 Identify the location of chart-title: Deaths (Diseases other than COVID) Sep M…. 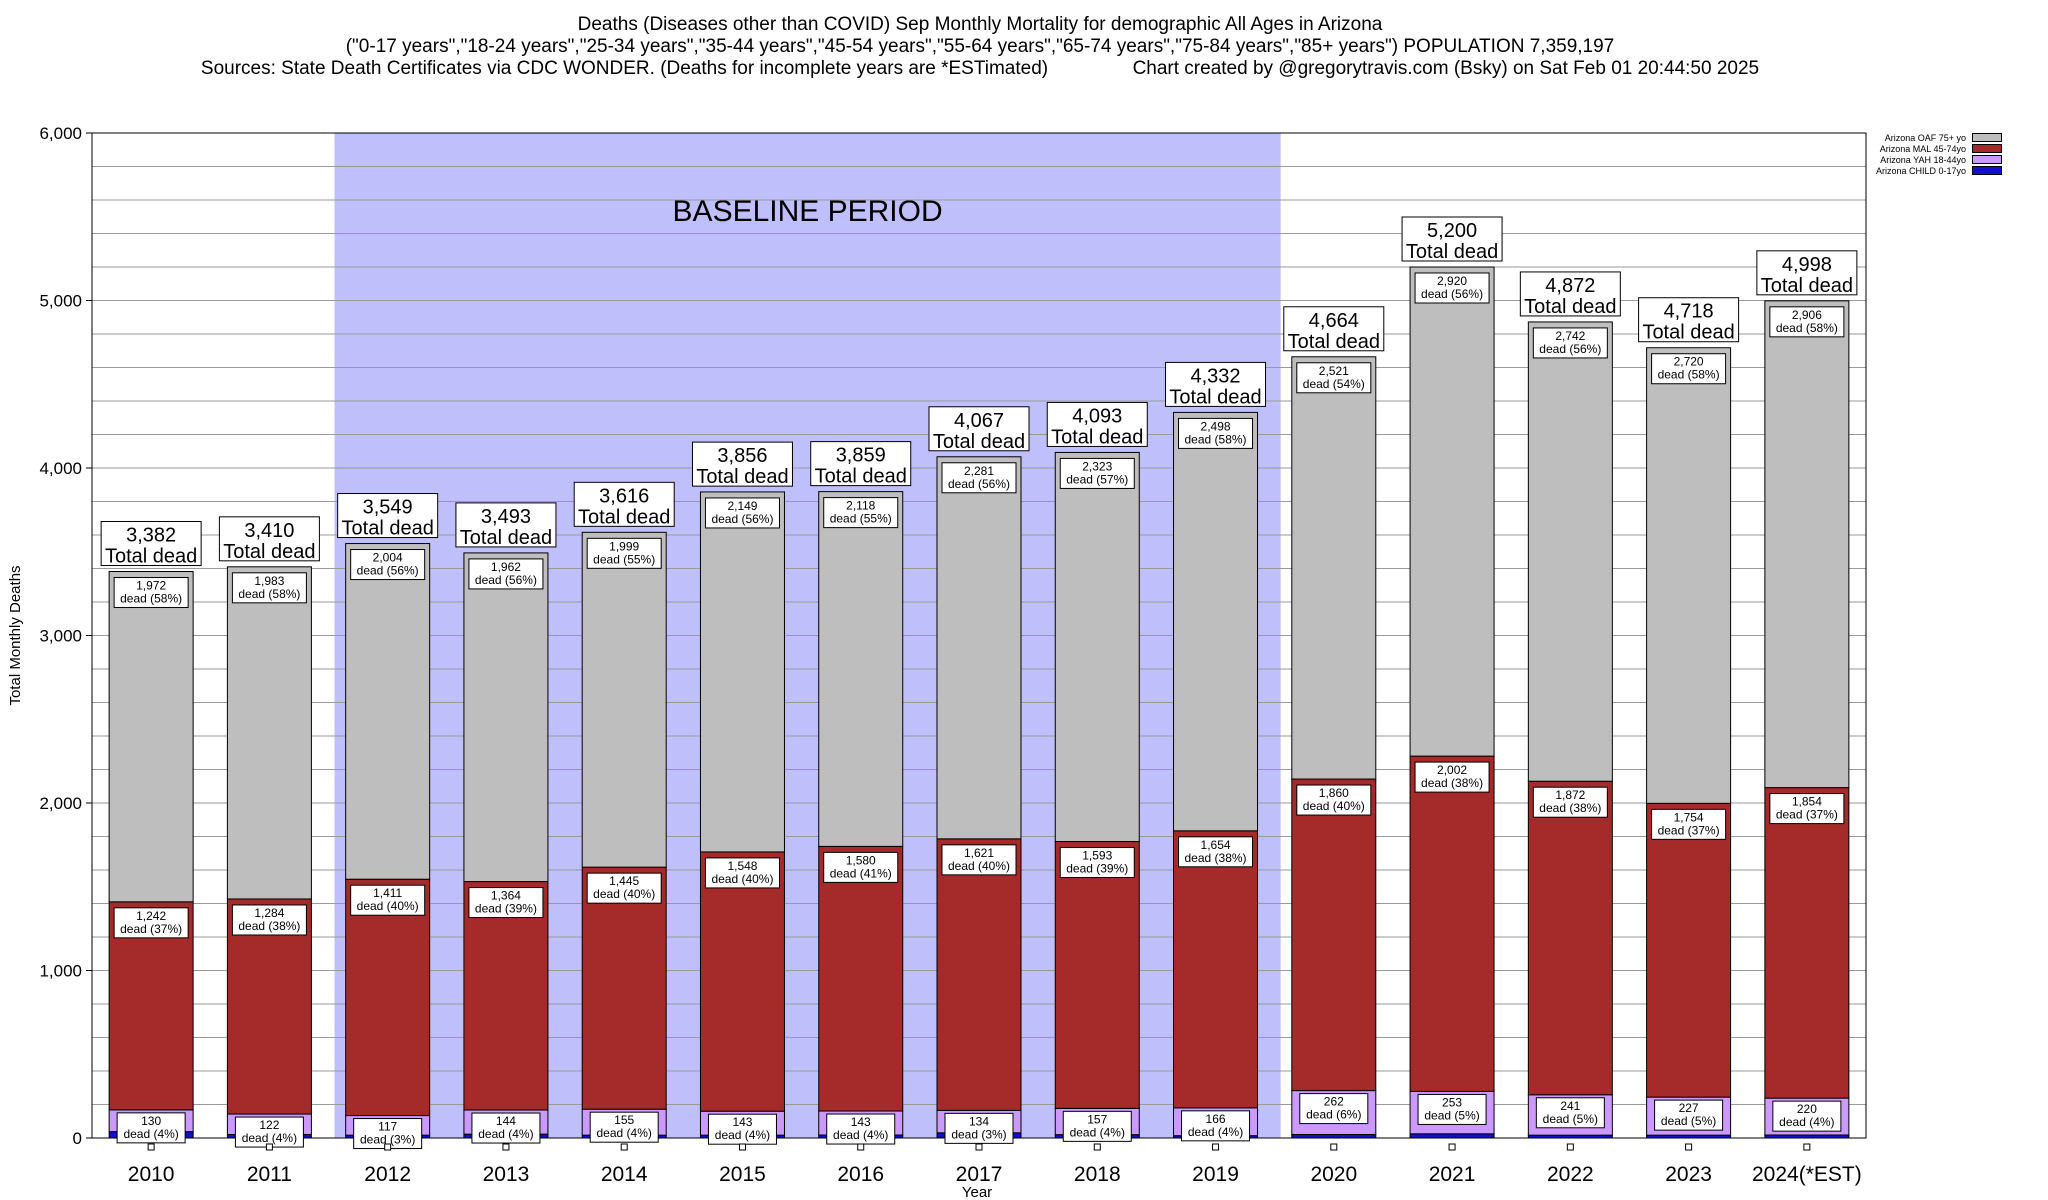
(980, 24).